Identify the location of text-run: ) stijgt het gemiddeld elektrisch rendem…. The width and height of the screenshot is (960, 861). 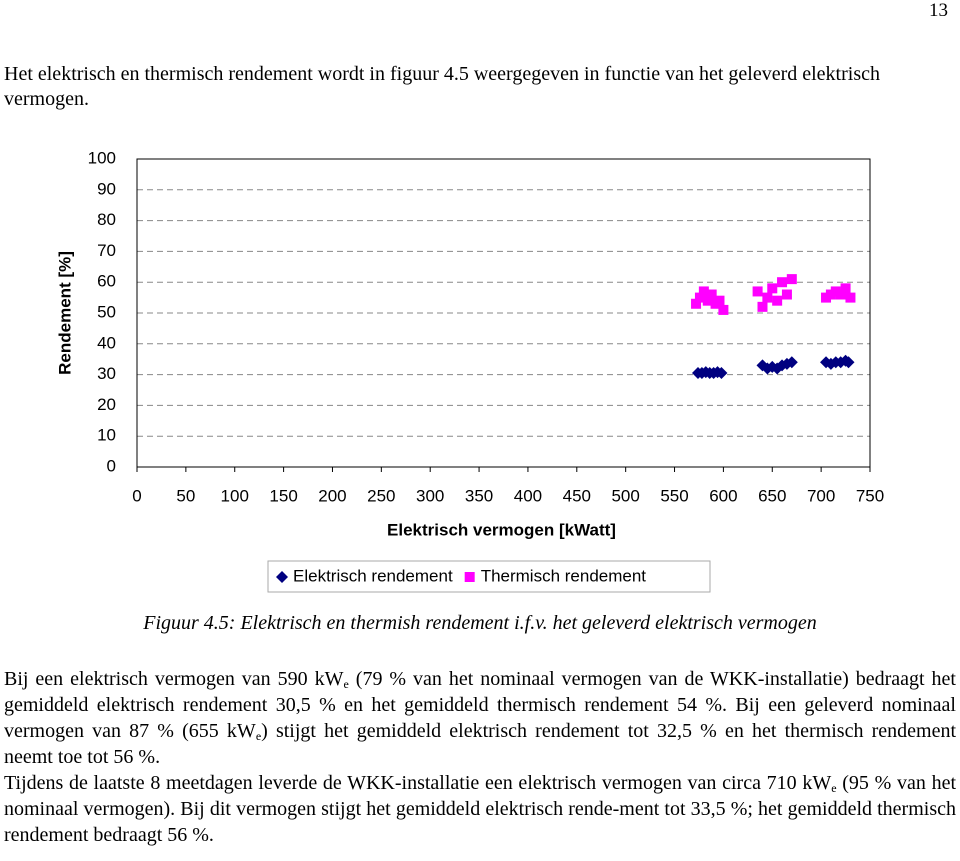
(480, 744).